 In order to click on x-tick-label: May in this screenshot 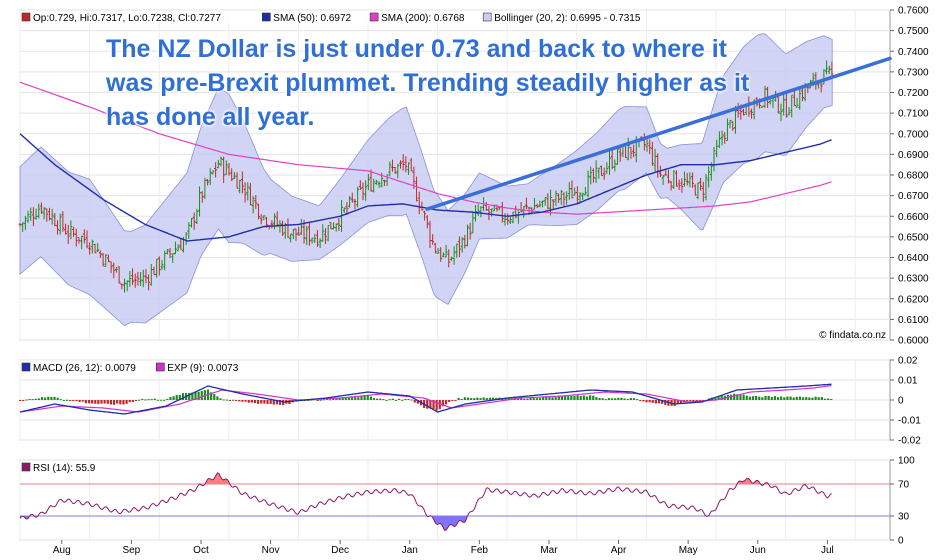, I will do `click(688, 550)`.